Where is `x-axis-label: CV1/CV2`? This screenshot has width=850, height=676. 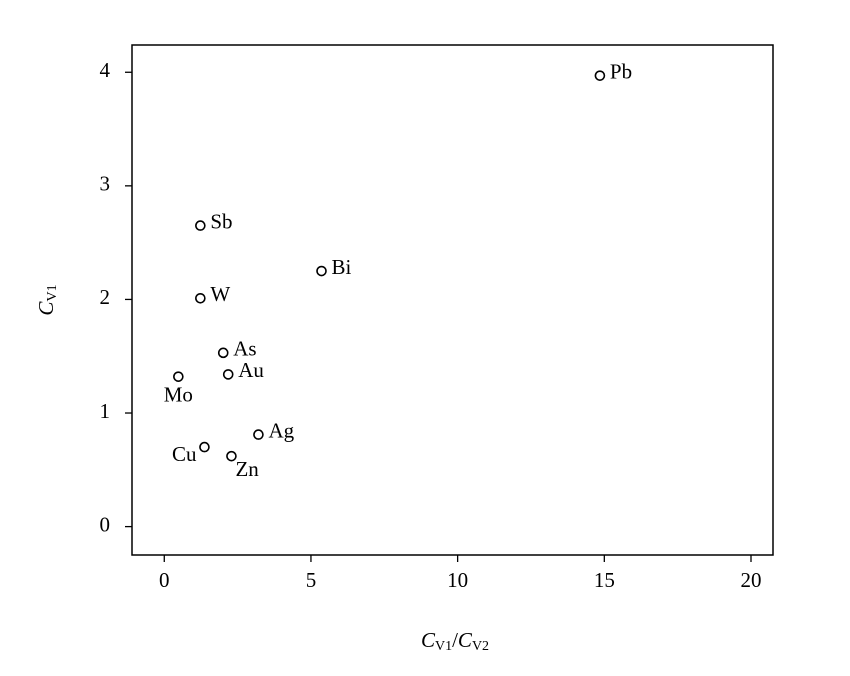 x-axis-label: CV1/CV2 is located at coordinates (455, 641).